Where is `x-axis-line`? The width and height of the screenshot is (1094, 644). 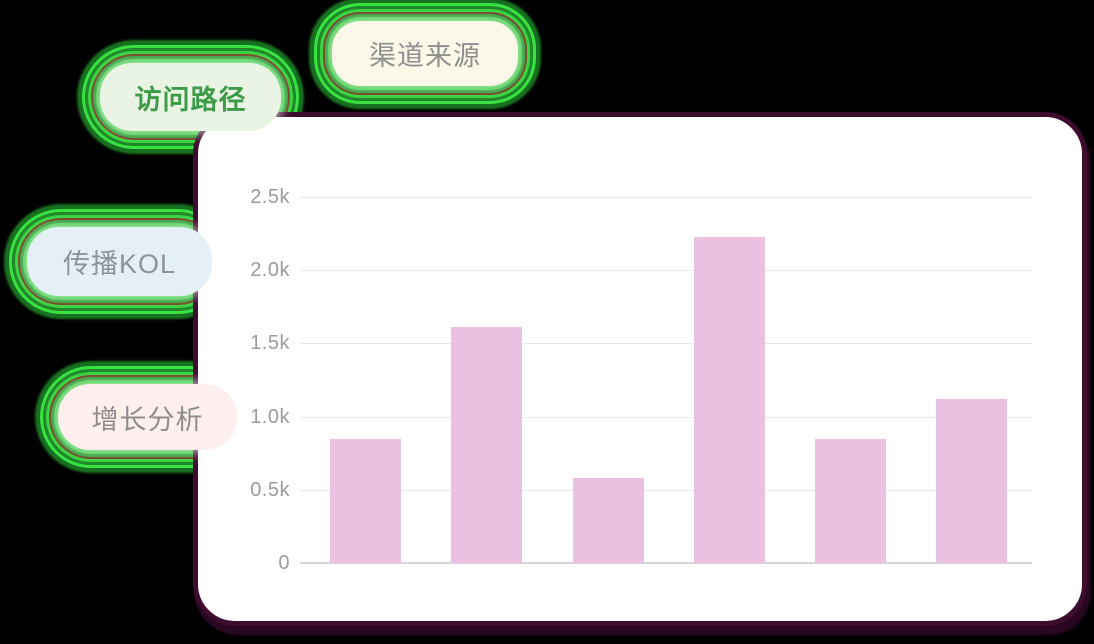 x-axis-line is located at coordinates (666, 563).